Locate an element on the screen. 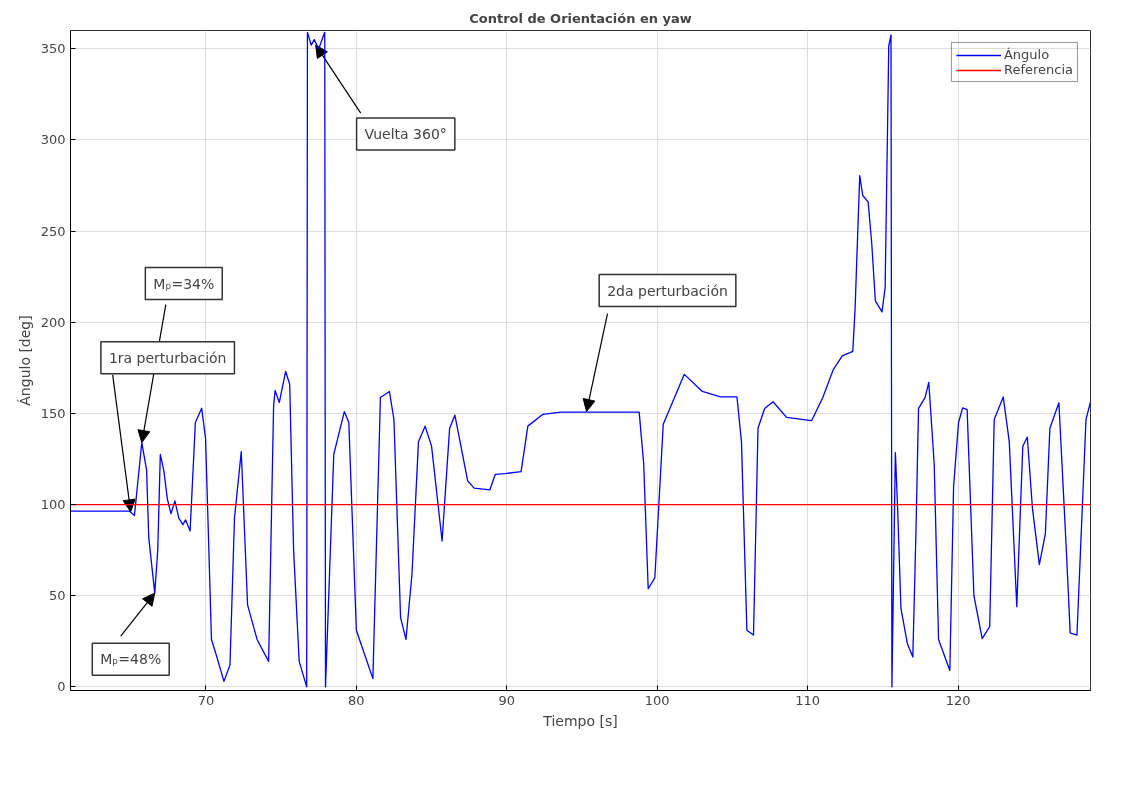  x-tick-label: 90 is located at coordinates (507, 700).